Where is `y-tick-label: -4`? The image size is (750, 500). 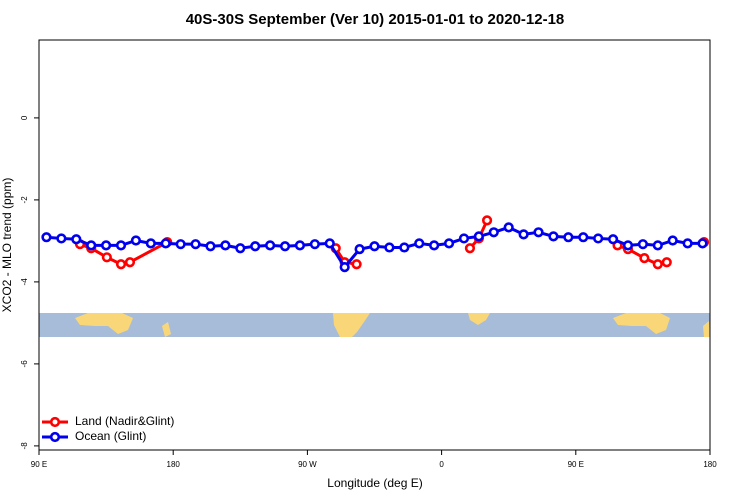
y-tick-label: -4 is located at coordinates (24, 282).